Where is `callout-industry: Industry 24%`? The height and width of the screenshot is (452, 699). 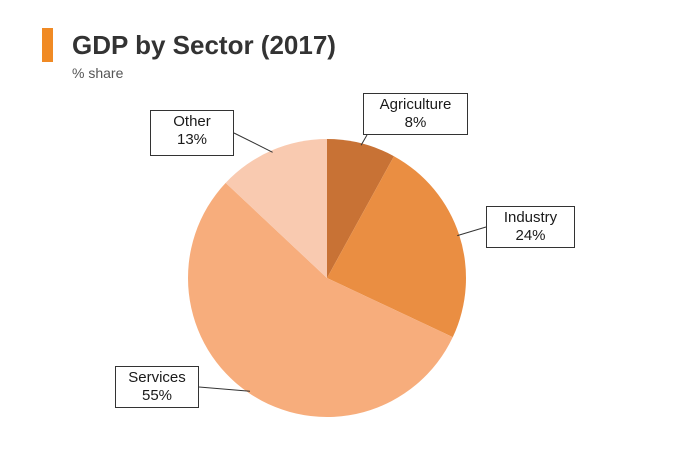 callout-industry: Industry 24% is located at coordinates (530, 227).